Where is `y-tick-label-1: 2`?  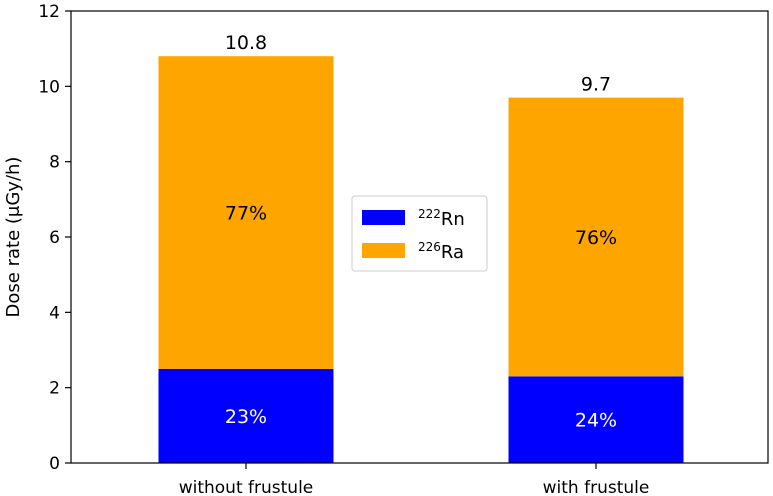
y-tick-label-1: 2 is located at coordinates (54, 389).